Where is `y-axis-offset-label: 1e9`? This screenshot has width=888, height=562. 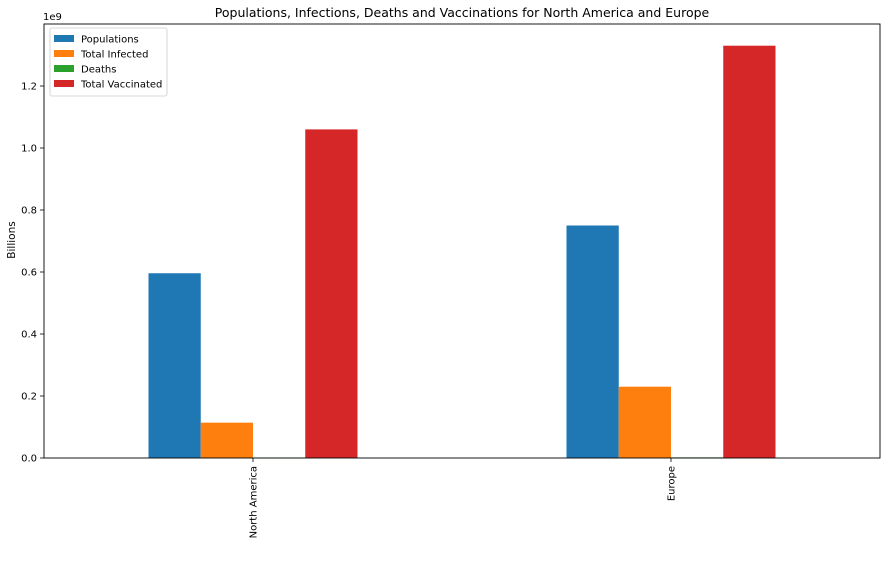 y-axis-offset-label: 1e9 is located at coordinates (52, 17).